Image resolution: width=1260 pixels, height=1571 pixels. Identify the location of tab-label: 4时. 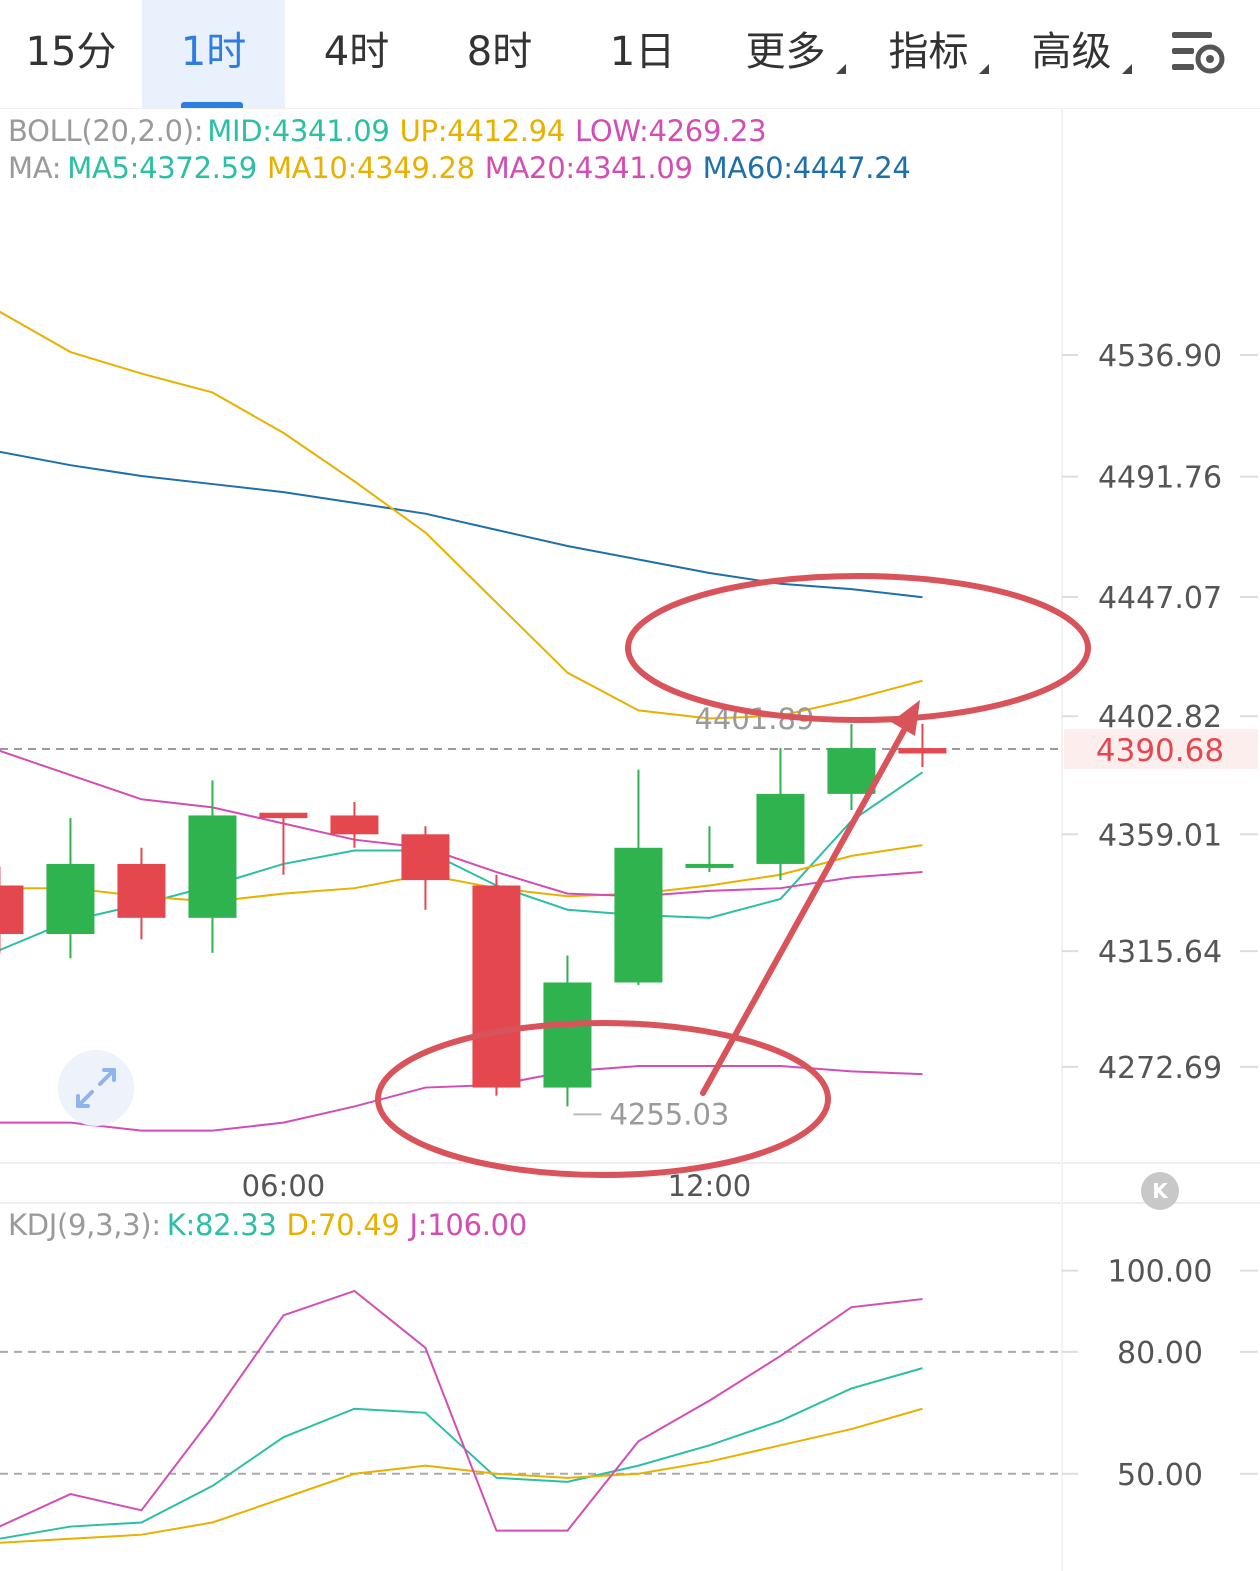
(356, 52).